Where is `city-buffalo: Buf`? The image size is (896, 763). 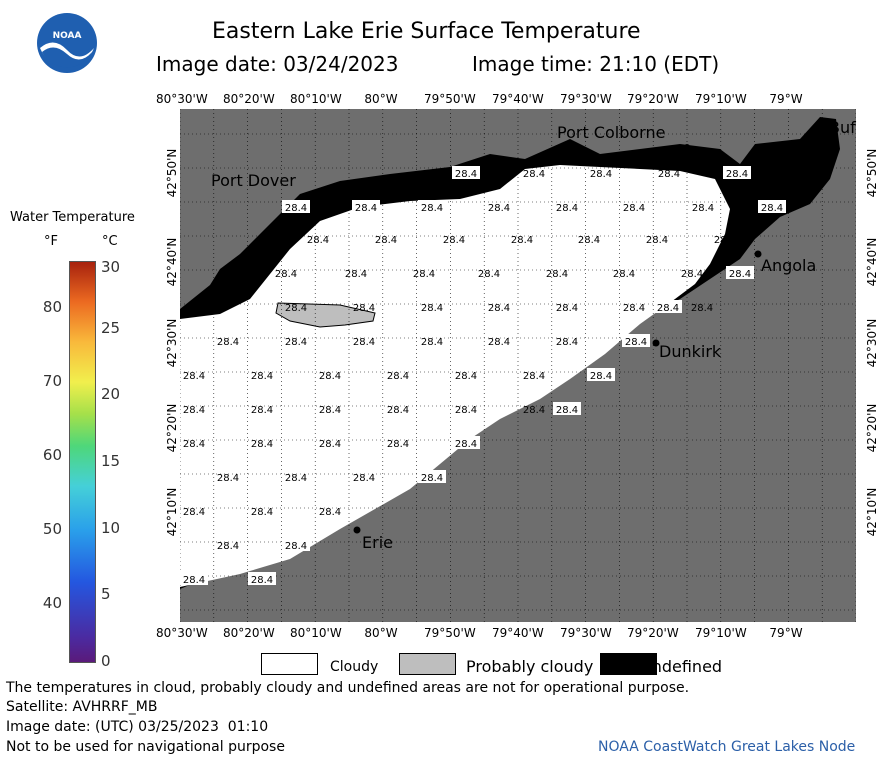 city-buffalo: Buf is located at coordinates (842, 127).